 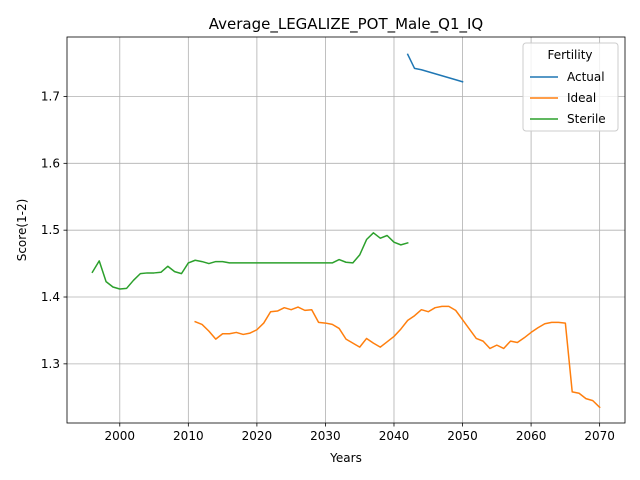 What do you see at coordinates (586, 119) in the screenshot?
I see `legend-label-sterile: Sterile` at bounding box center [586, 119].